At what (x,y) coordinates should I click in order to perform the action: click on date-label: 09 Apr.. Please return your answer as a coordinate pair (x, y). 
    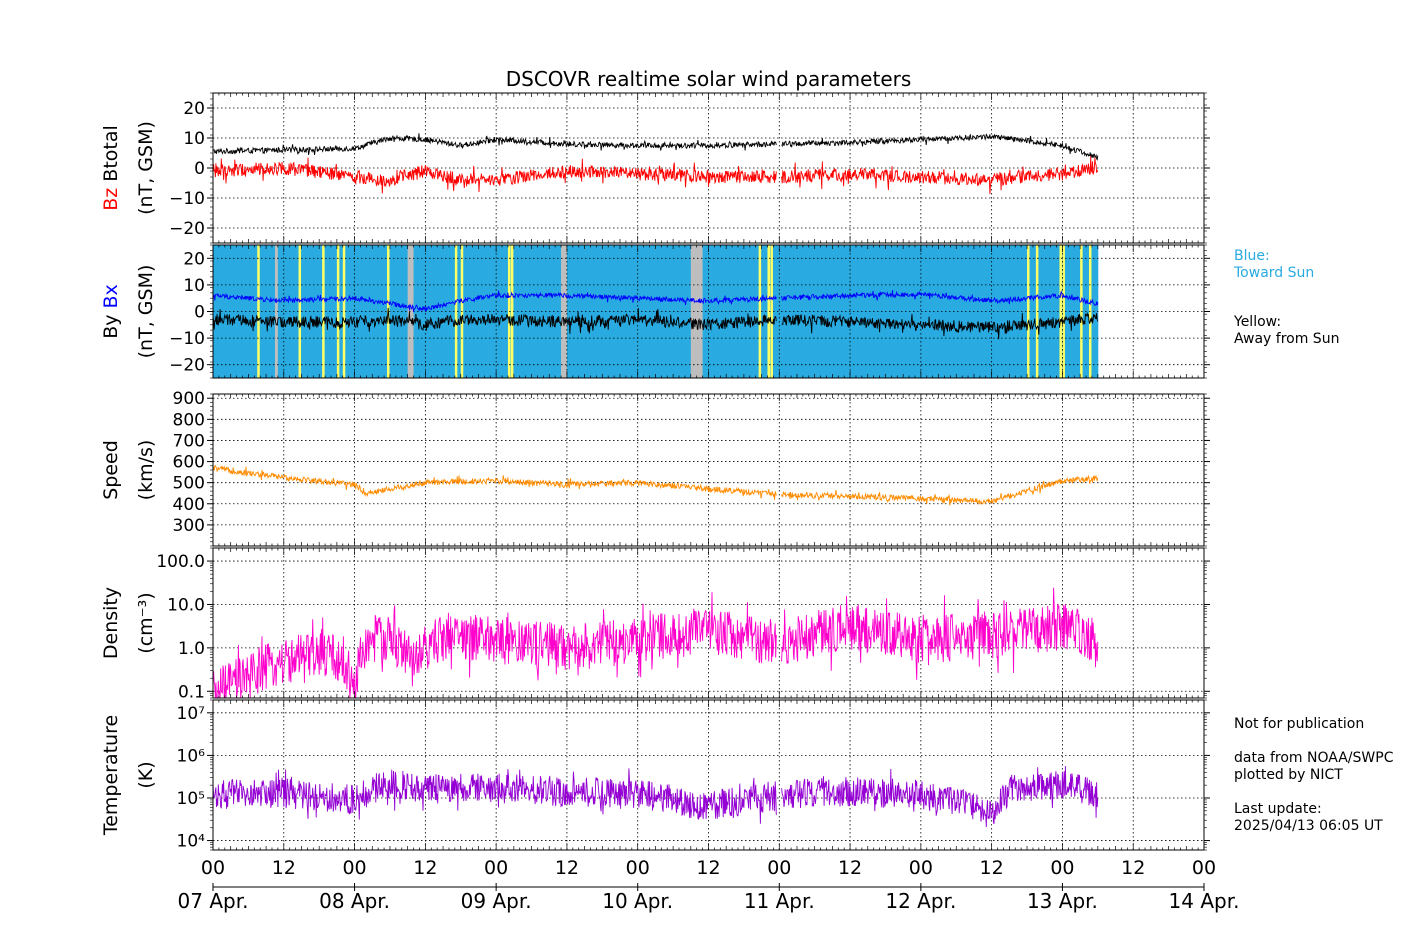
    Looking at the image, I should click on (496, 901).